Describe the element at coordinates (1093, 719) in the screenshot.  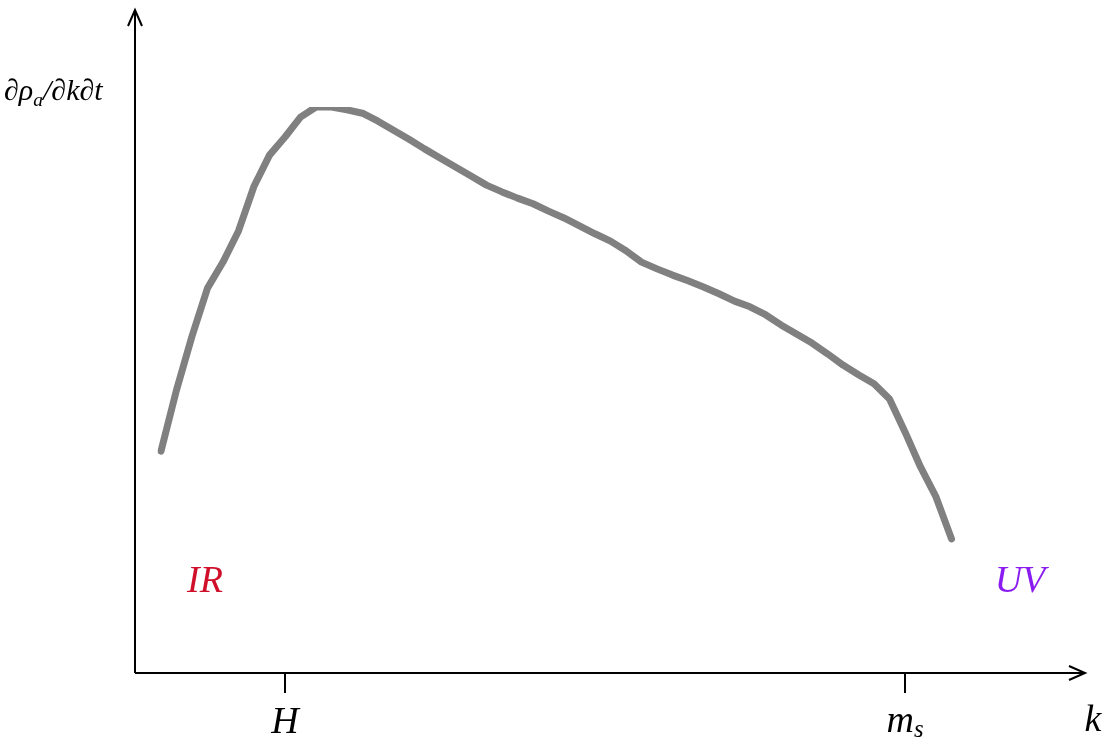
I see `x-axis-title: k` at that location.